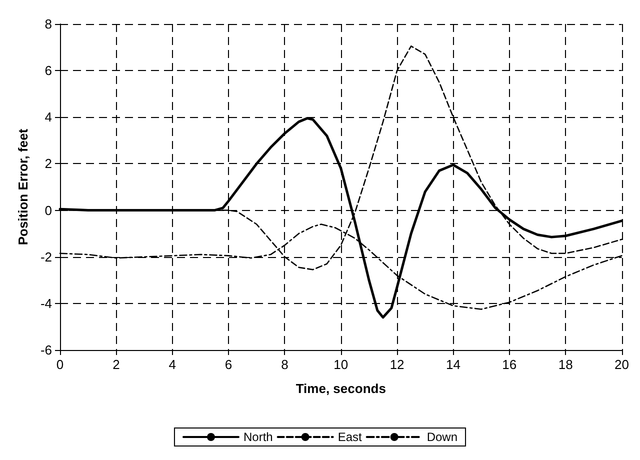 The image size is (640, 460). What do you see at coordinates (397, 364) in the screenshot?
I see `x-tick-label: 12` at bounding box center [397, 364].